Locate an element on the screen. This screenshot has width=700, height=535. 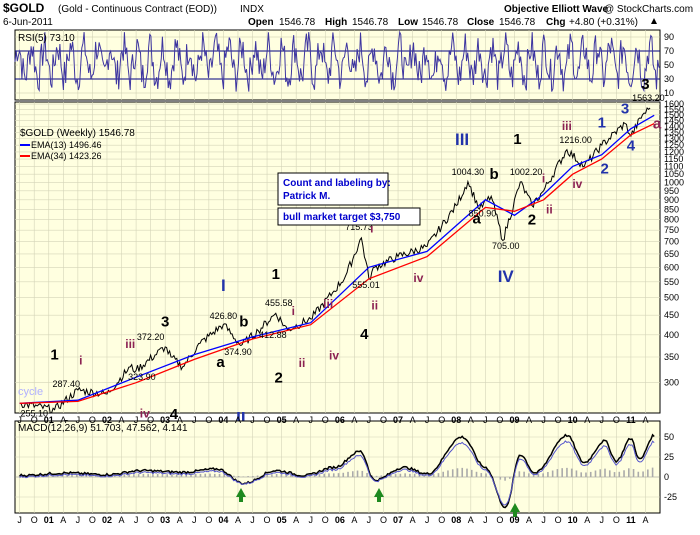
date-label: 6-Jun-2011 is located at coordinates (28, 22).